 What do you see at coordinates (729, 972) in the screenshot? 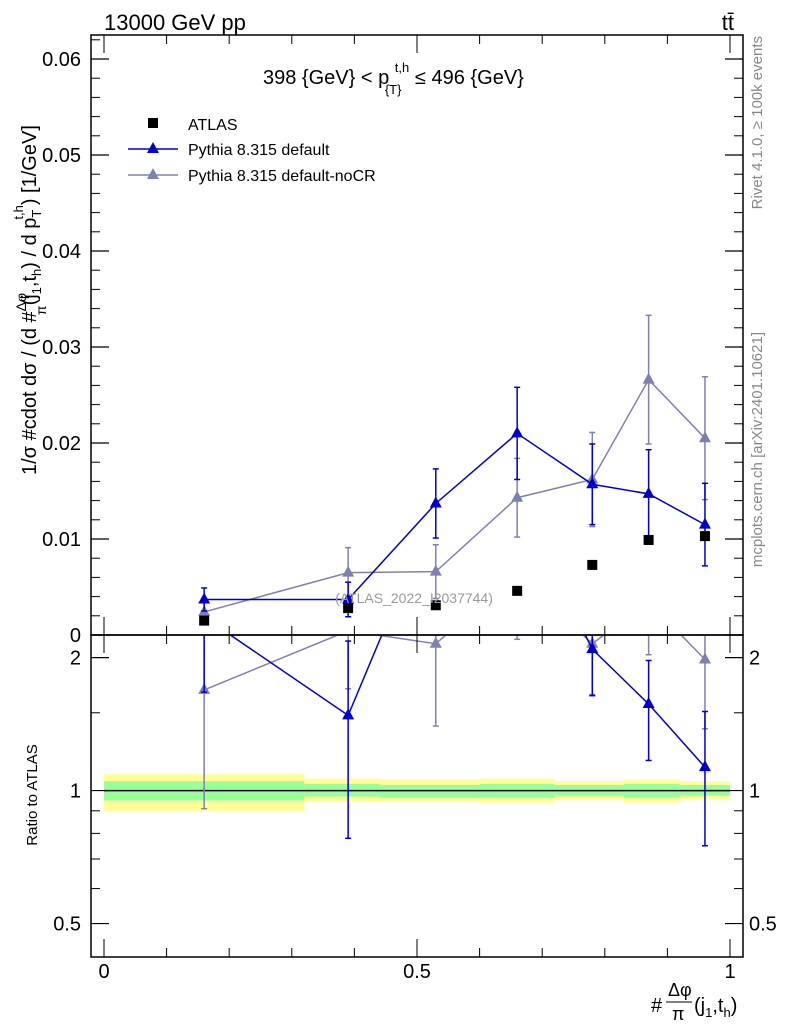
I see `x-tick-label: 1` at bounding box center [729, 972].